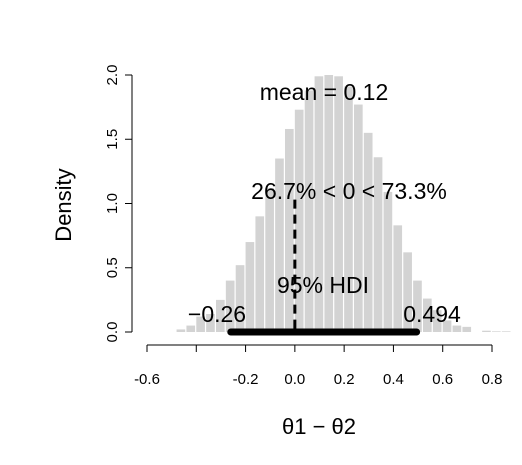 The width and height of the screenshot is (522, 465). Describe the element at coordinates (112, 203) in the screenshot. I see `y-tick-label: 1.0` at that location.